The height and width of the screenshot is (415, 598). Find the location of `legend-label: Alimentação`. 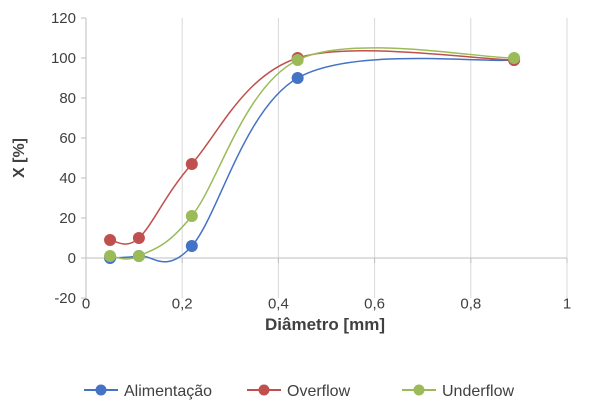

legend-label: Alimentação is located at coordinates (168, 391).